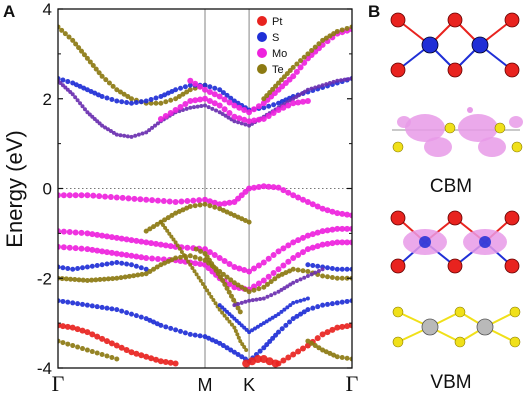 The width and height of the screenshot is (526, 400). I want to click on x-tick-label: M, so click(205, 385).